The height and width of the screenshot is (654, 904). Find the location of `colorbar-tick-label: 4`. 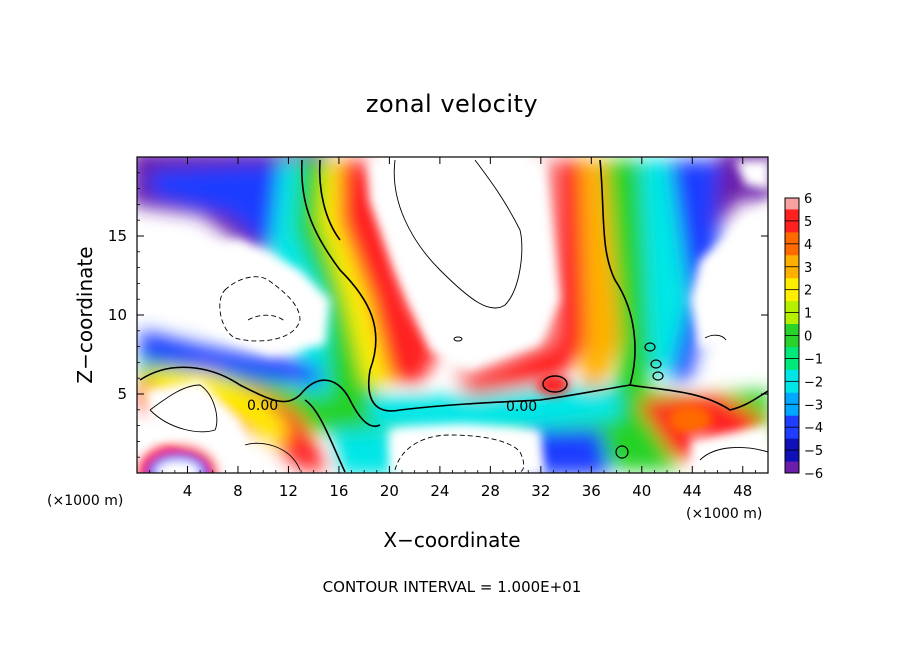

colorbar-tick-label: 4 is located at coordinates (808, 245).